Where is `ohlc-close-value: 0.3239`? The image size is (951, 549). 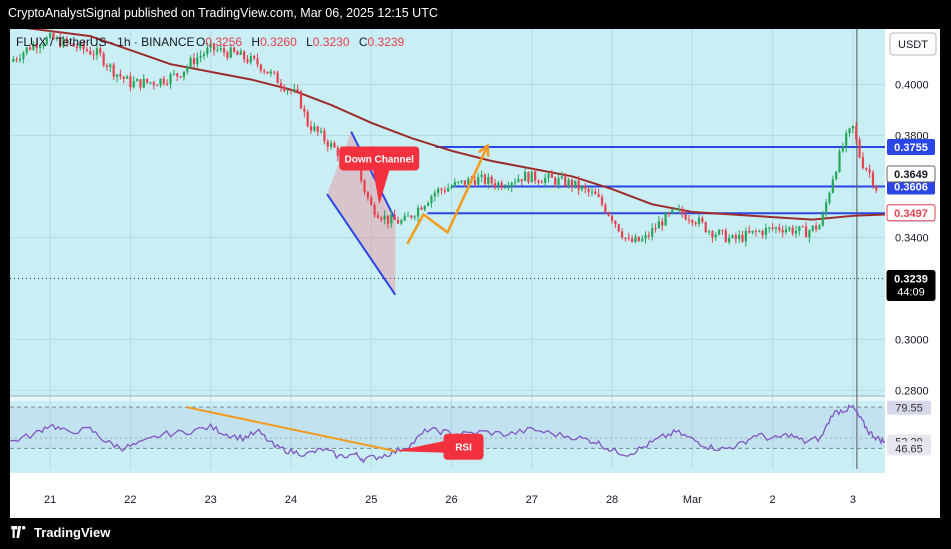
ohlc-close-value: 0.3239 is located at coordinates (386, 42).